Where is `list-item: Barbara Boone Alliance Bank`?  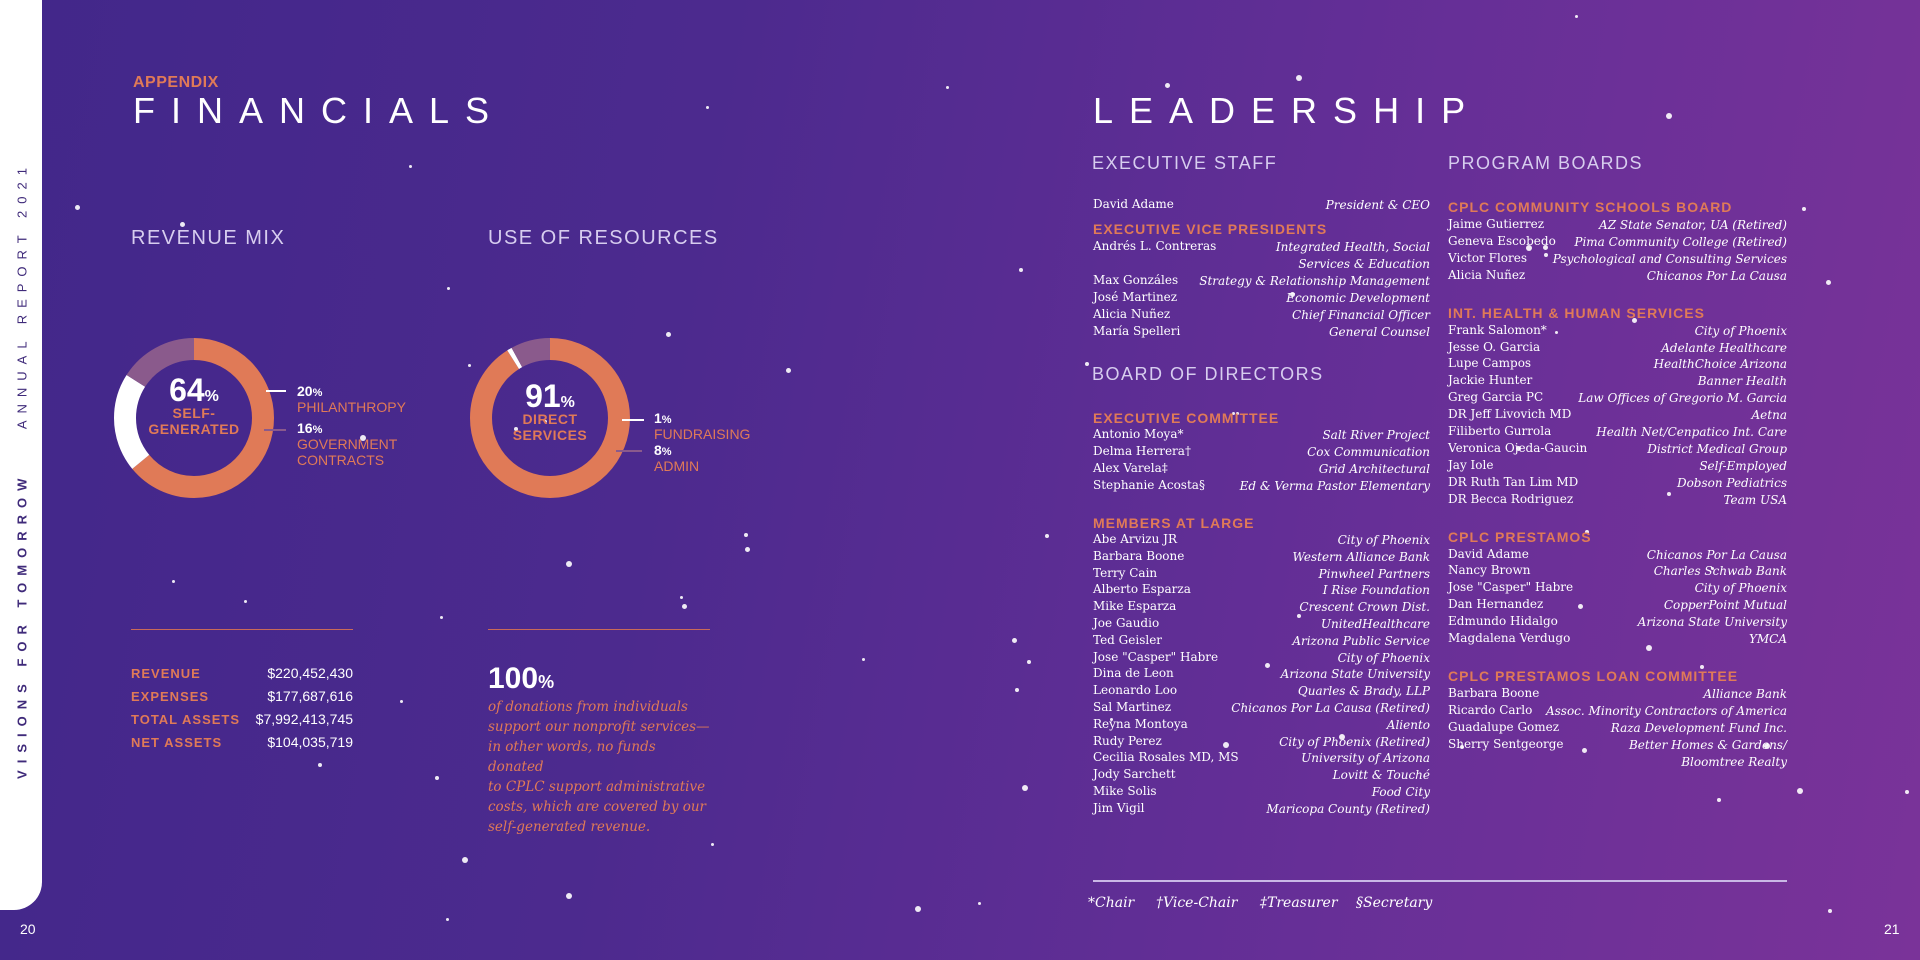
list-item: Barbara Boone Alliance Bank is located at coordinates (1617, 693).